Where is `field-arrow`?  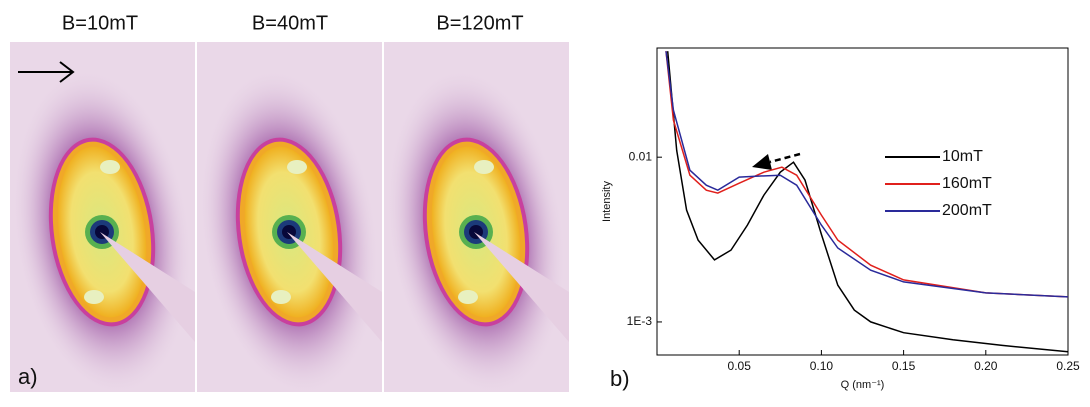 field-arrow is located at coordinates (46, 72).